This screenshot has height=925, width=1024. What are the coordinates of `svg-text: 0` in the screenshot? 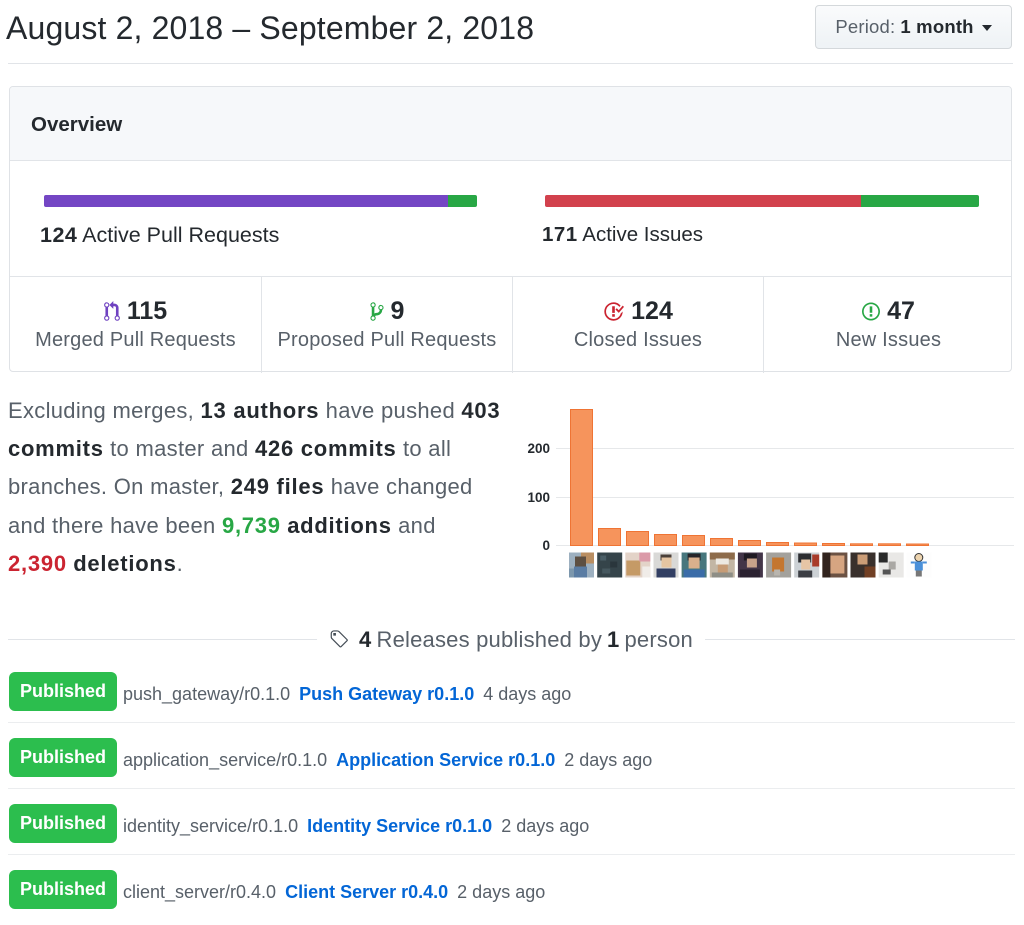 It's located at (546, 545).